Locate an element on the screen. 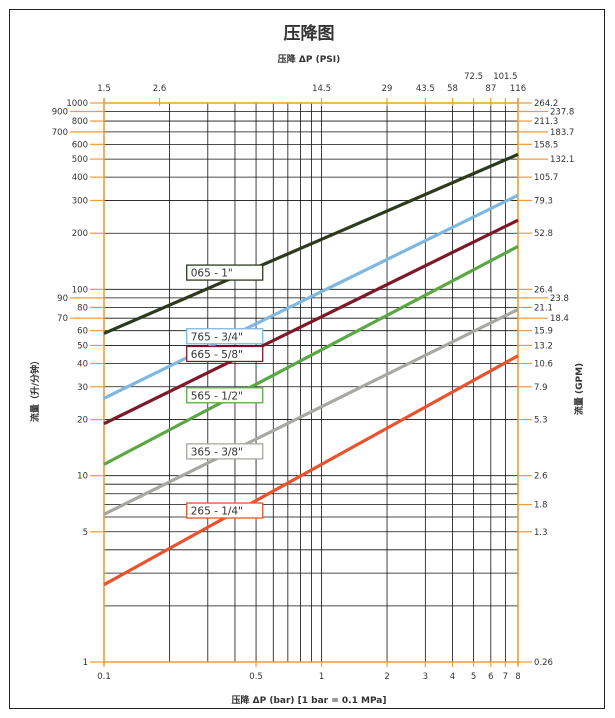  left-tick-label: 1000 is located at coordinates (77, 104).